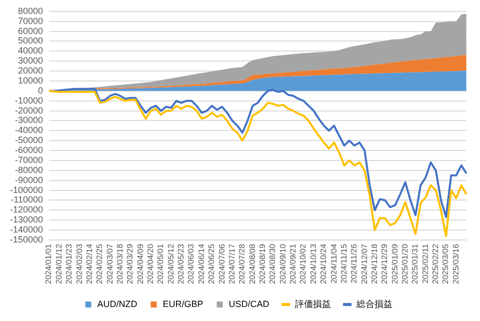 This screenshot has width=480, height=321. I want to click on y-tick-label: -100000, so click(27, 189).